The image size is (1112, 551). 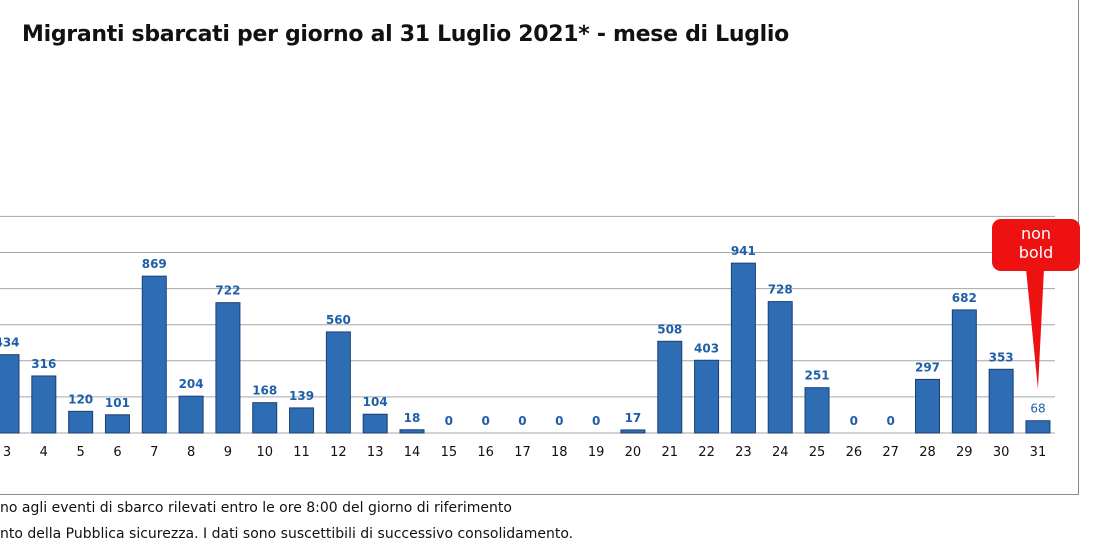 I want to click on x-tick-label: 14, so click(x=412, y=452).